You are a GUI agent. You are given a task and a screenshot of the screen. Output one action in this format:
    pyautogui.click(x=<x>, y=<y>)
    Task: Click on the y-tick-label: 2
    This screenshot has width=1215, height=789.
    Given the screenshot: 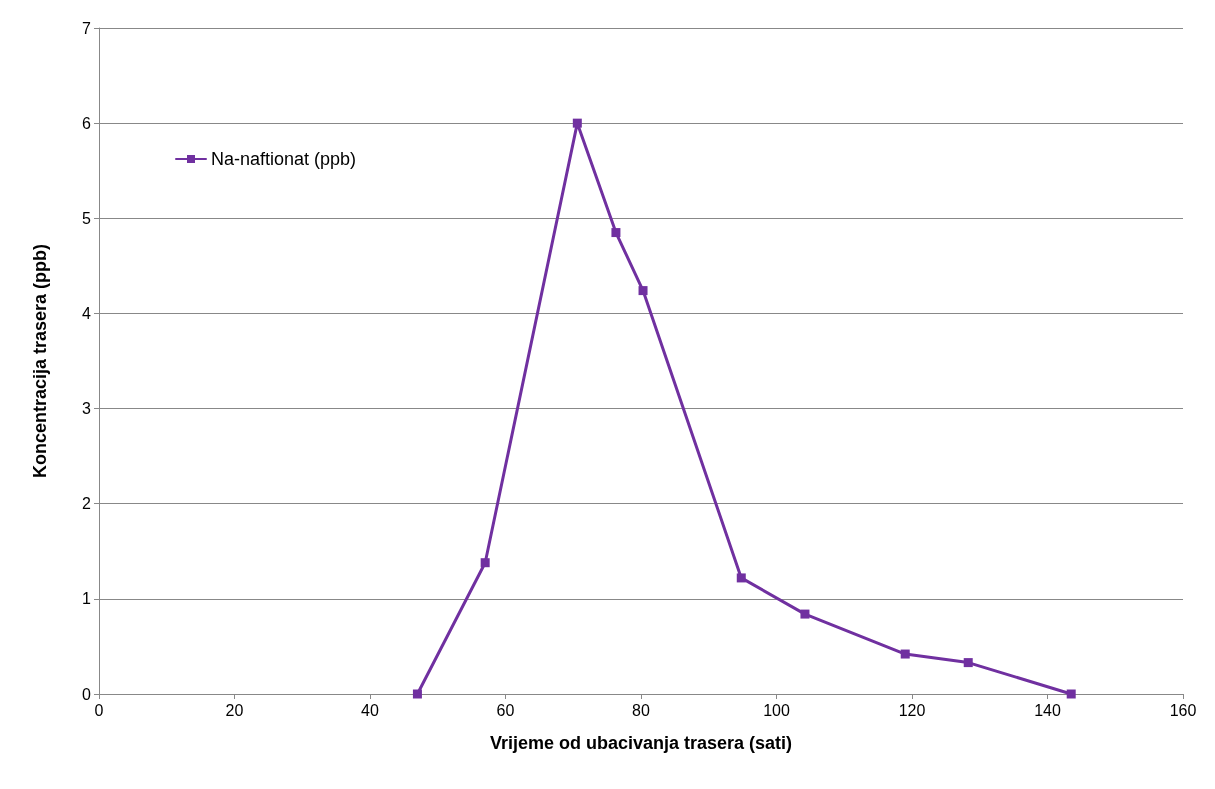 What is the action you would take?
    pyautogui.click(x=87, y=504)
    